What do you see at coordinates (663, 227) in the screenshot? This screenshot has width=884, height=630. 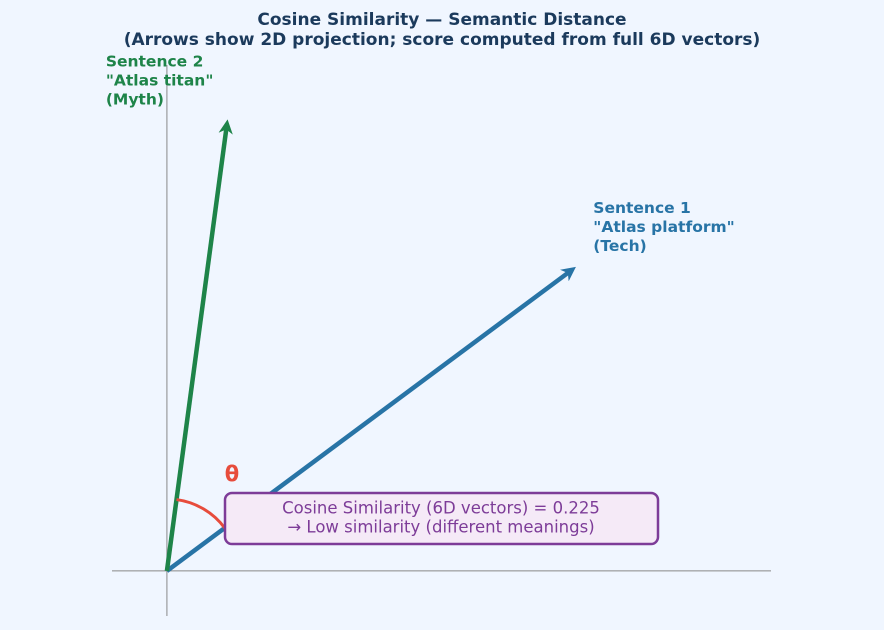 I see `vector-label: "Atlas platform"` at bounding box center [663, 227].